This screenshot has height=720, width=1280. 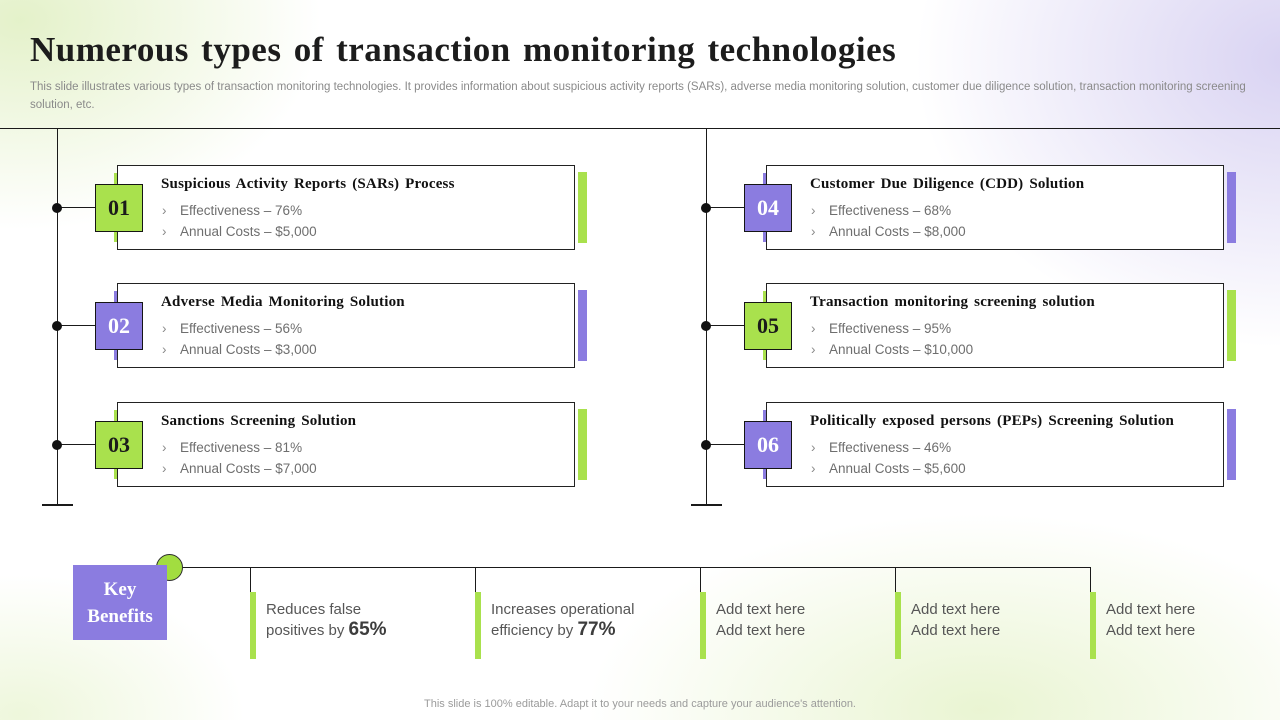 I want to click on card-number-badge: 05, so click(x=768, y=325).